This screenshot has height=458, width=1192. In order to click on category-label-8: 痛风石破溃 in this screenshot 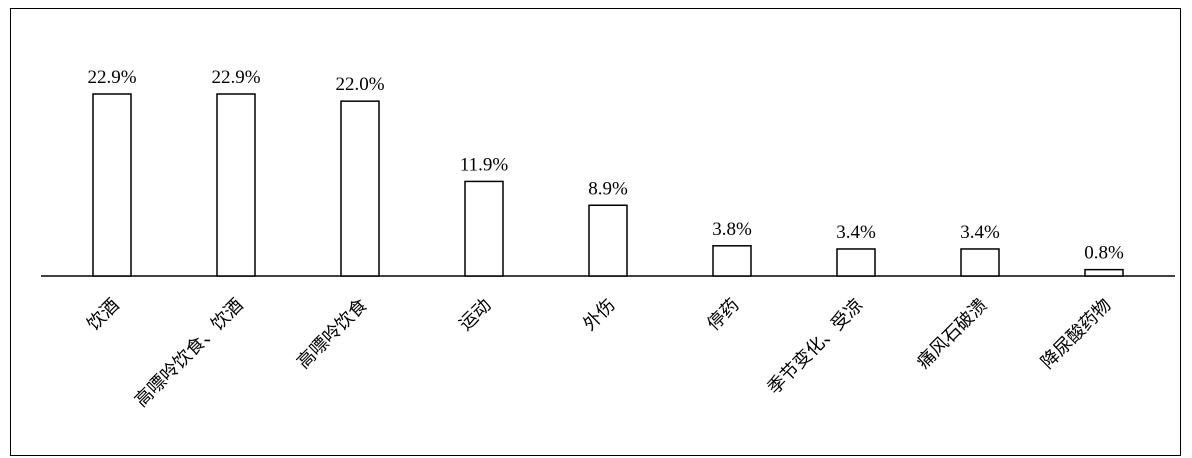, I will do `click(952, 334)`.